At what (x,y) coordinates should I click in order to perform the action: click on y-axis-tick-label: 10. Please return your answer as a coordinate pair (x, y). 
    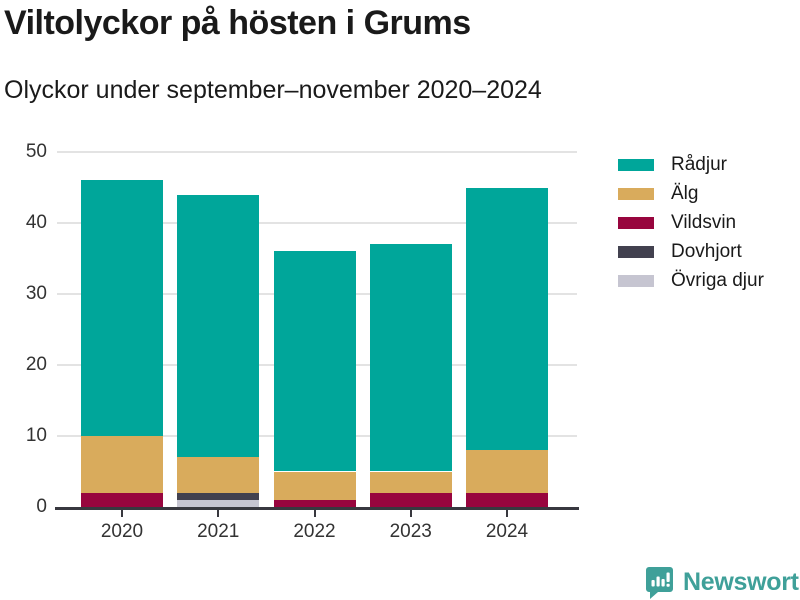
    Looking at the image, I should click on (36, 435).